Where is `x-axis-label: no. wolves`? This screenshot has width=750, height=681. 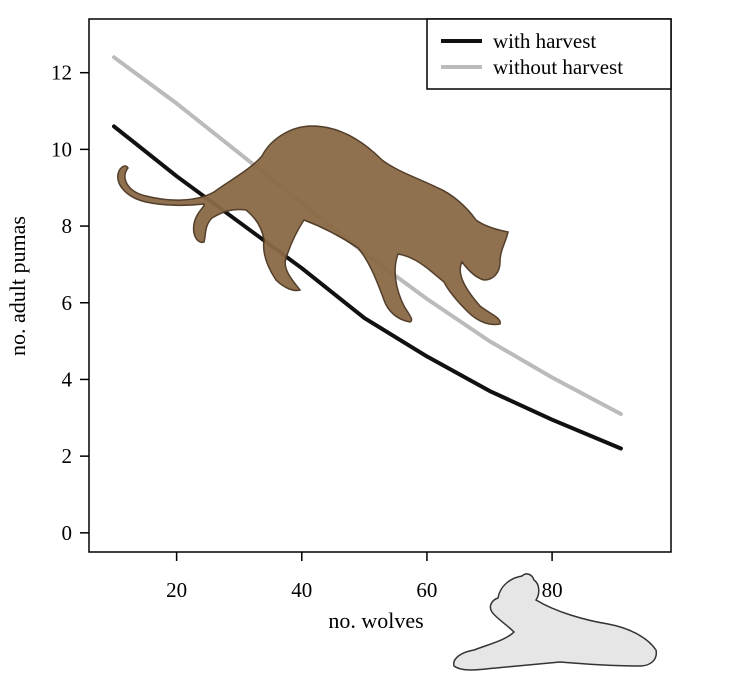 x-axis-label: no. wolves is located at coordinates (375, 620).